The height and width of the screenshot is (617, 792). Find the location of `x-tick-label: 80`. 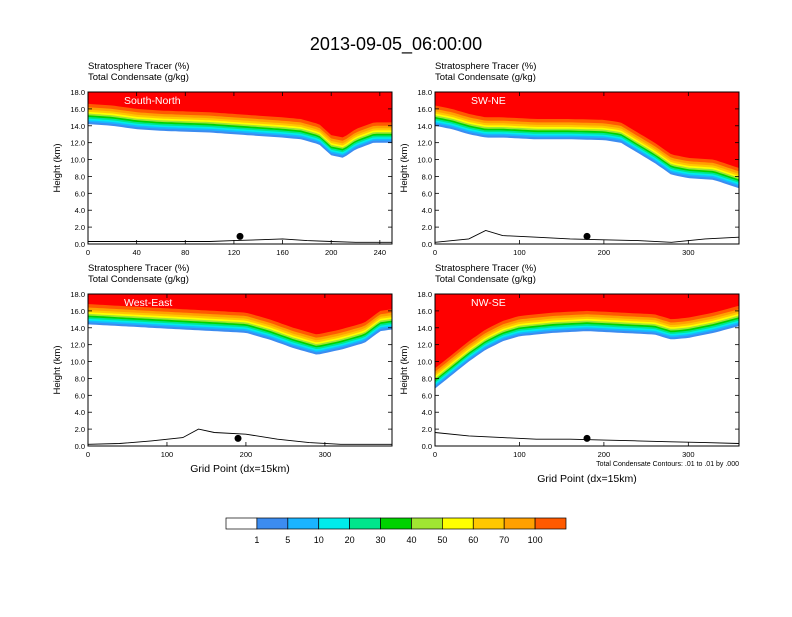

x-tick-label: 80 is located at coordinates (185, 252).